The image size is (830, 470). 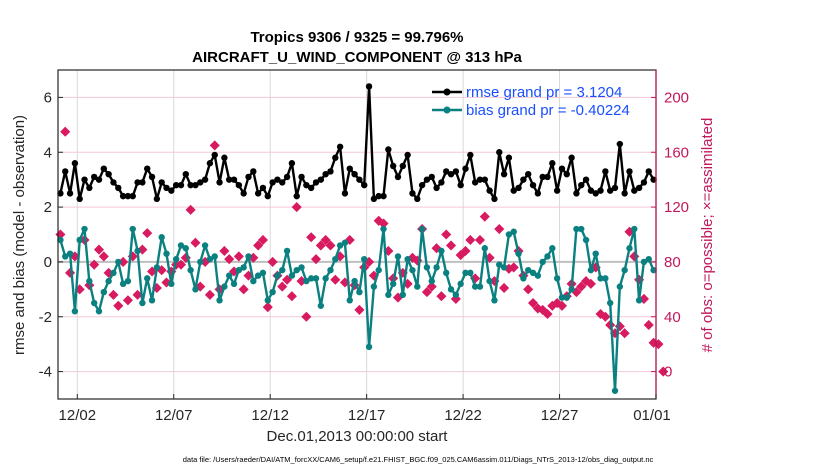 What do you see at coordinates (676, 152) in the screenshot?
I see `y-right-tick-label: 160` at bounding box center [676, 152].